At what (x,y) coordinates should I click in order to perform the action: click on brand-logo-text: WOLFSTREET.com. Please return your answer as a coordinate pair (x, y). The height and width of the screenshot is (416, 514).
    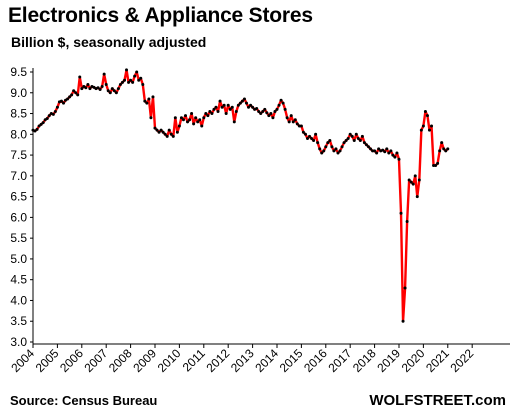
    Looking at the image, I should click on (437, 400).